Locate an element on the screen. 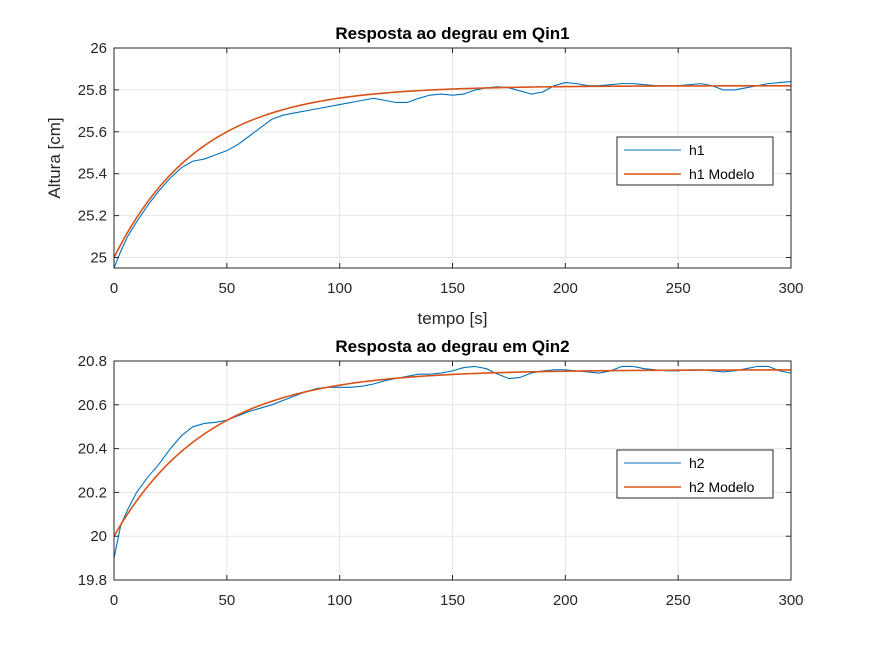 This screenshot has height=656, width=875. y-tick-label: 20 is located at coordinates (98, 536).